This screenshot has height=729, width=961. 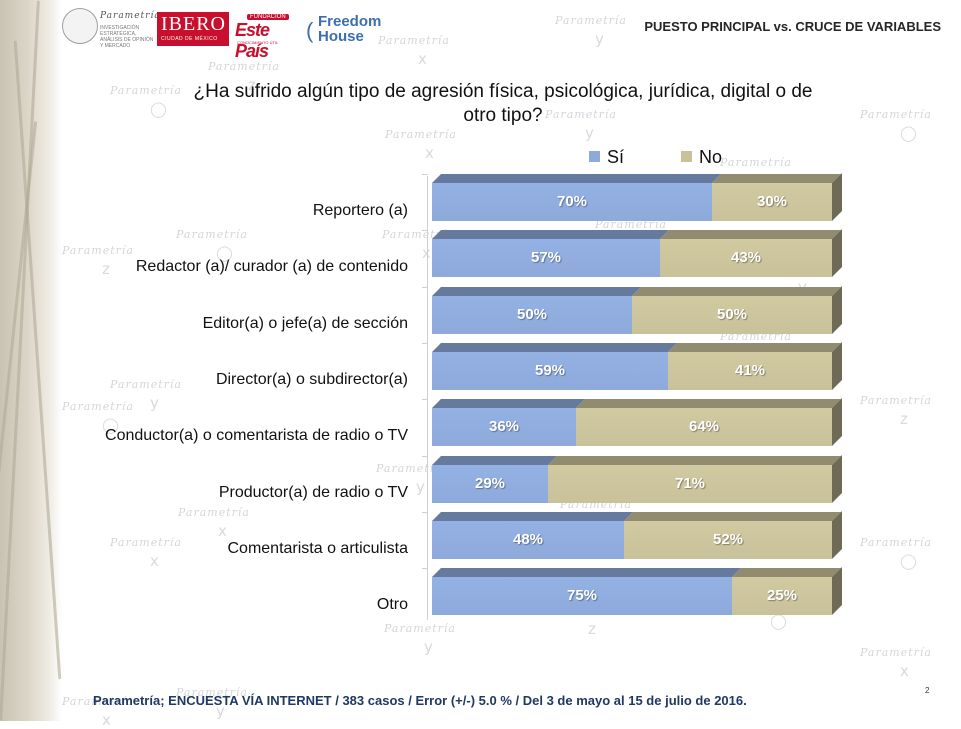 What do you see at coordinates (311, 379) in the screenshot?
I see `category-label: Director(a) o subdirector(a)` at bounding box center [311, 379].